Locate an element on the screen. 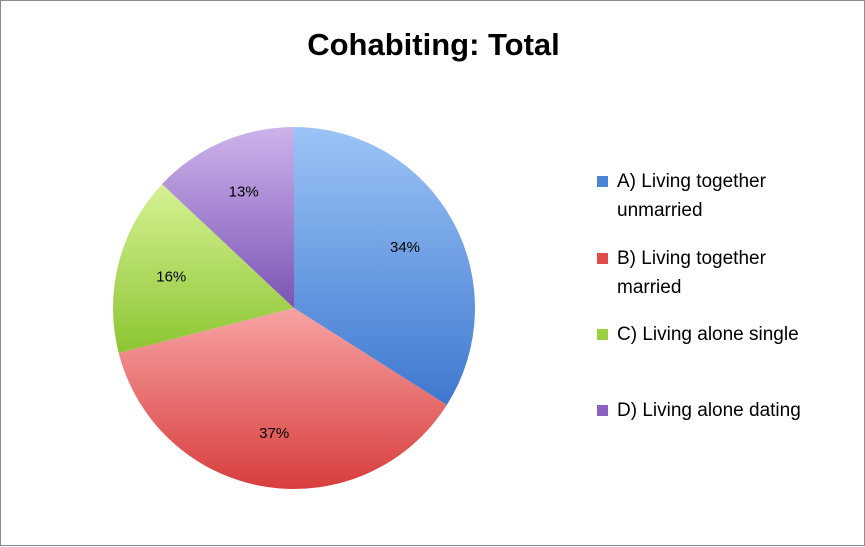  legend-swatch-d is located at coordinates (602, 410).